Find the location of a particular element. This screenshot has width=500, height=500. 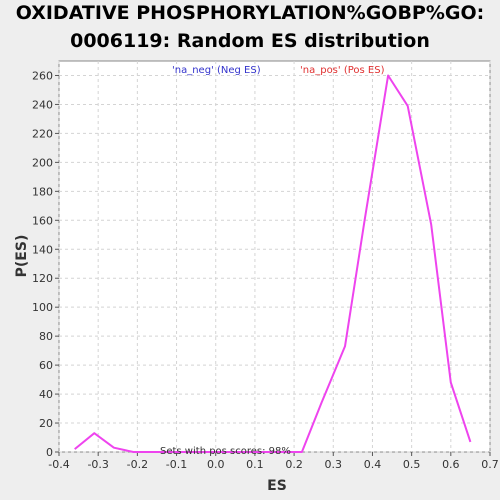

annotation-pos-scores: Sets with pos scores: 98% is located at coordinates (225, 451).